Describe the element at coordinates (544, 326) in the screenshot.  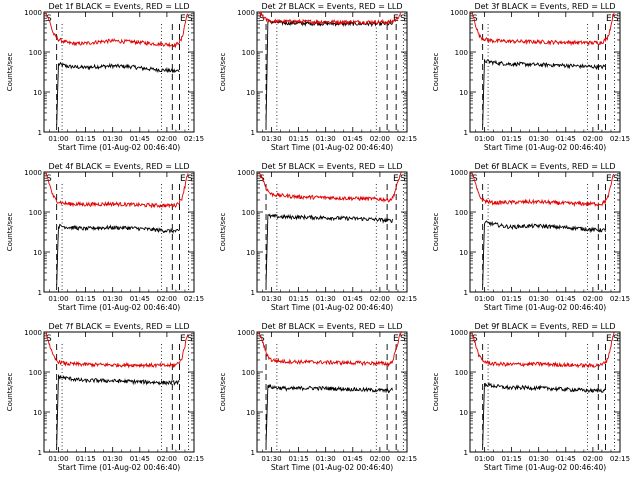
I see `chart-title: Det 9f BLACK = Events, RED = LLD` at that location.